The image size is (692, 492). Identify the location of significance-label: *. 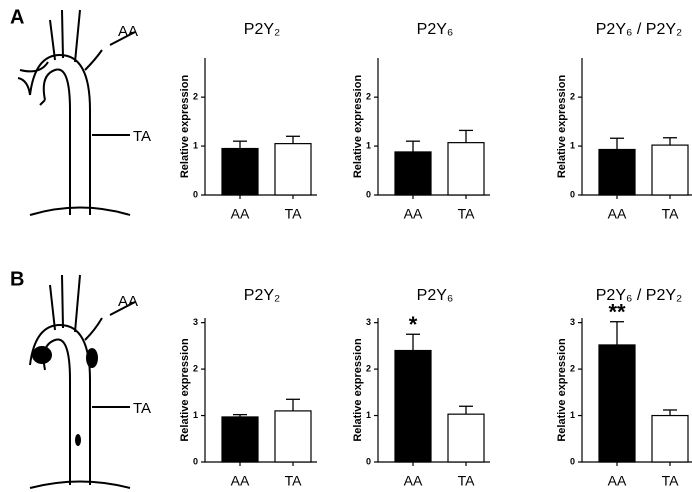
(413, 324).